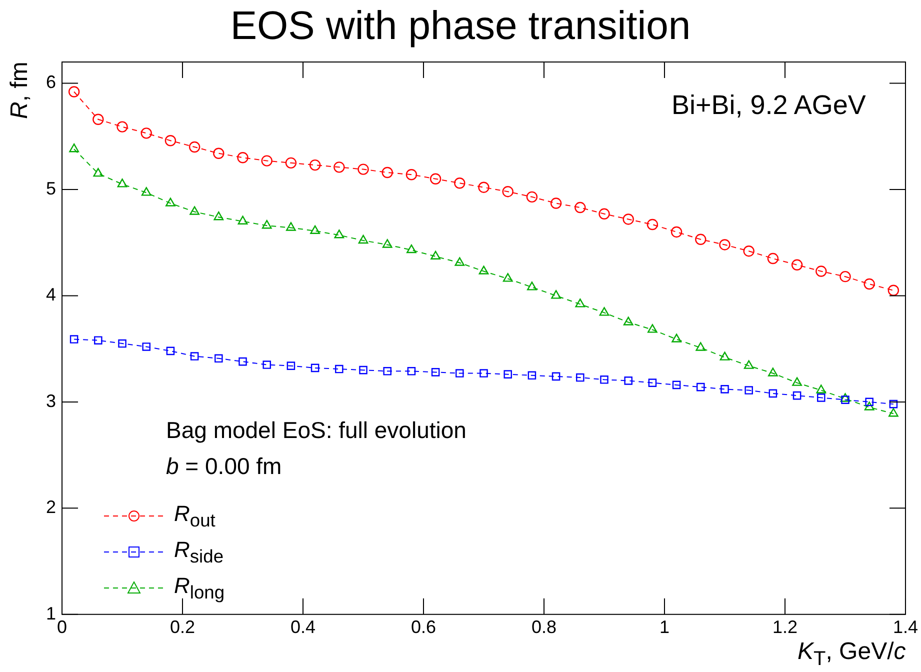  Describe the element at coordinates (905, 627) in the screenshot. I see `x-tick-label: 1.4` at that location.